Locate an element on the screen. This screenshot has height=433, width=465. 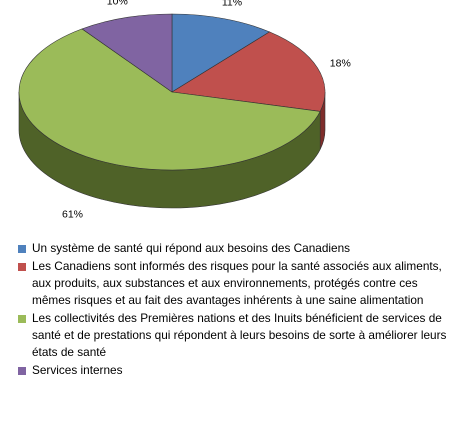
pie-data-label: 10% is located at coordinates (117, 4).